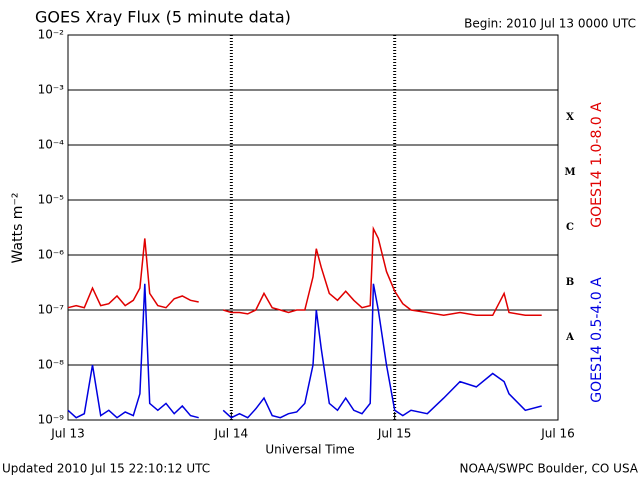 Image resolution: width=640 pixels, height=480 pixels. What do you see at coordinates (51, 145) in the screenshot?
I see `y-tick-label: 10⁻⁴` at bounding box center [51, 145].